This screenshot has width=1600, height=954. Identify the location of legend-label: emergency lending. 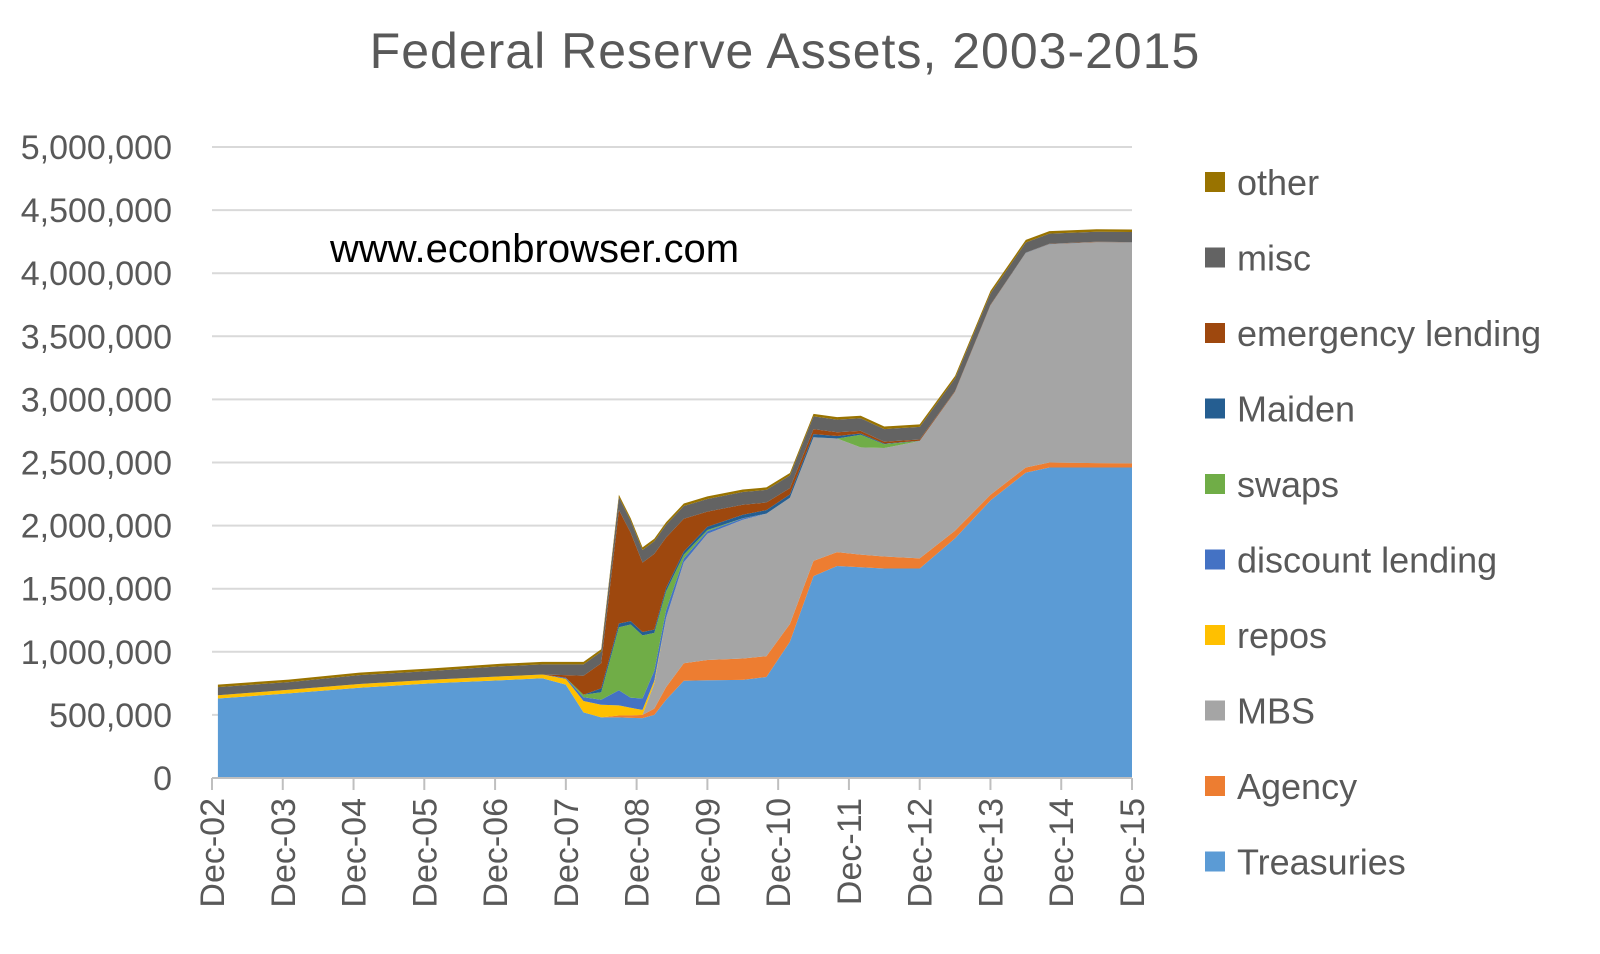
(1389, 333).